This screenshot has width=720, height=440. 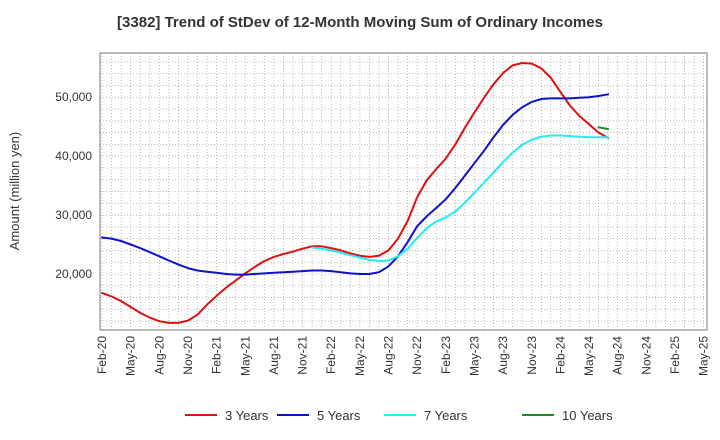 What do you see at coordinates (587, 415) in the screenshot?
I see `legend-label-10-years: 10 Years` at bounding box center [587, 415].